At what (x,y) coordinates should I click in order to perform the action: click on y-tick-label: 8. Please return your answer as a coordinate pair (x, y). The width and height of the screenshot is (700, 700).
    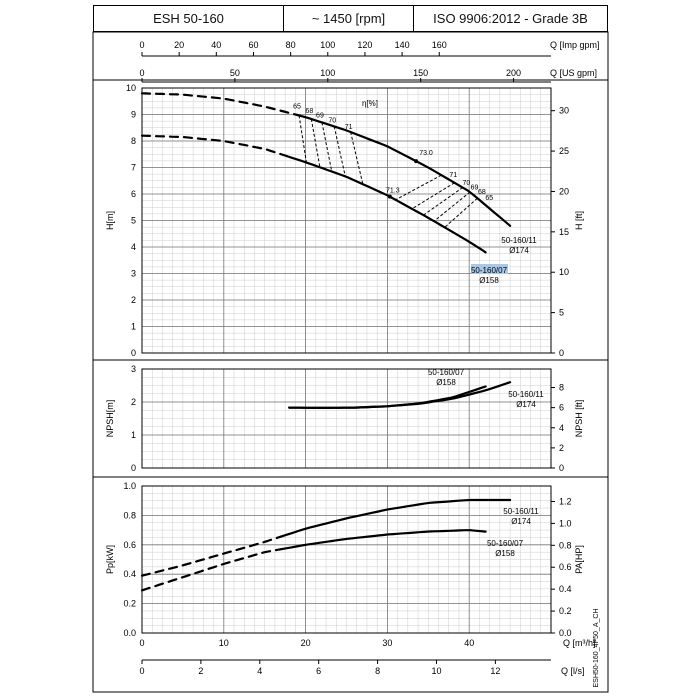
    Looking at the image, I should click on (133, 141).